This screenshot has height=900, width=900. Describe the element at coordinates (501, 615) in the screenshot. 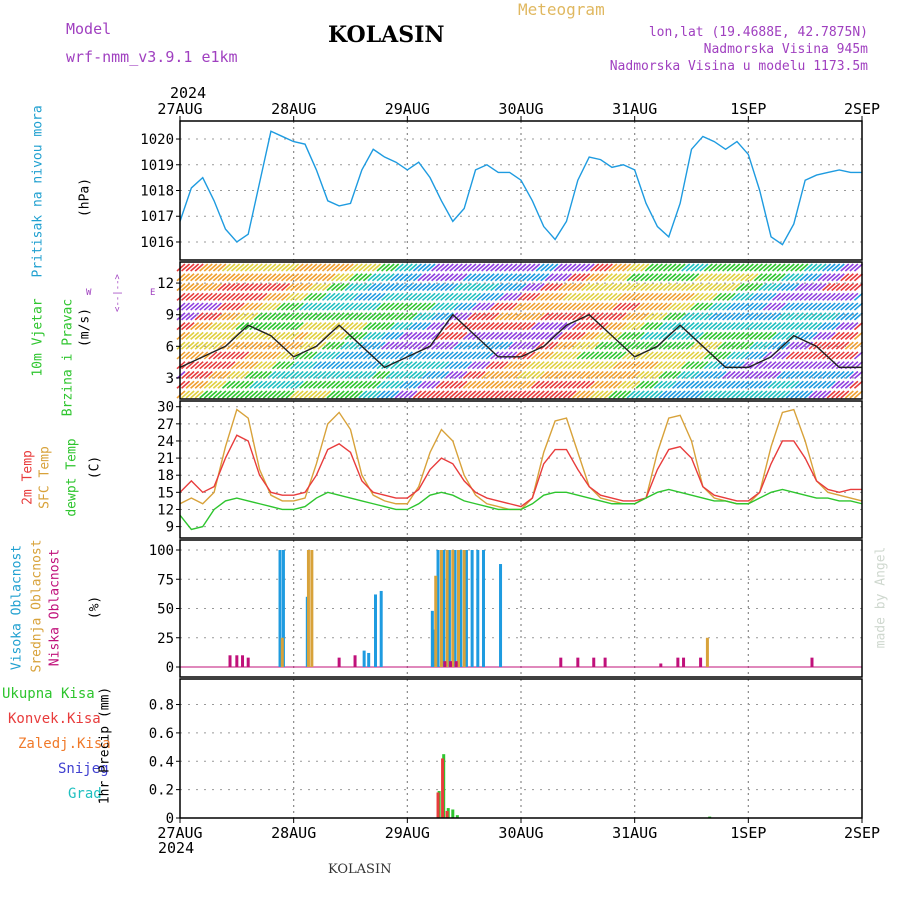

I see `high-cloud-bar` at that location.